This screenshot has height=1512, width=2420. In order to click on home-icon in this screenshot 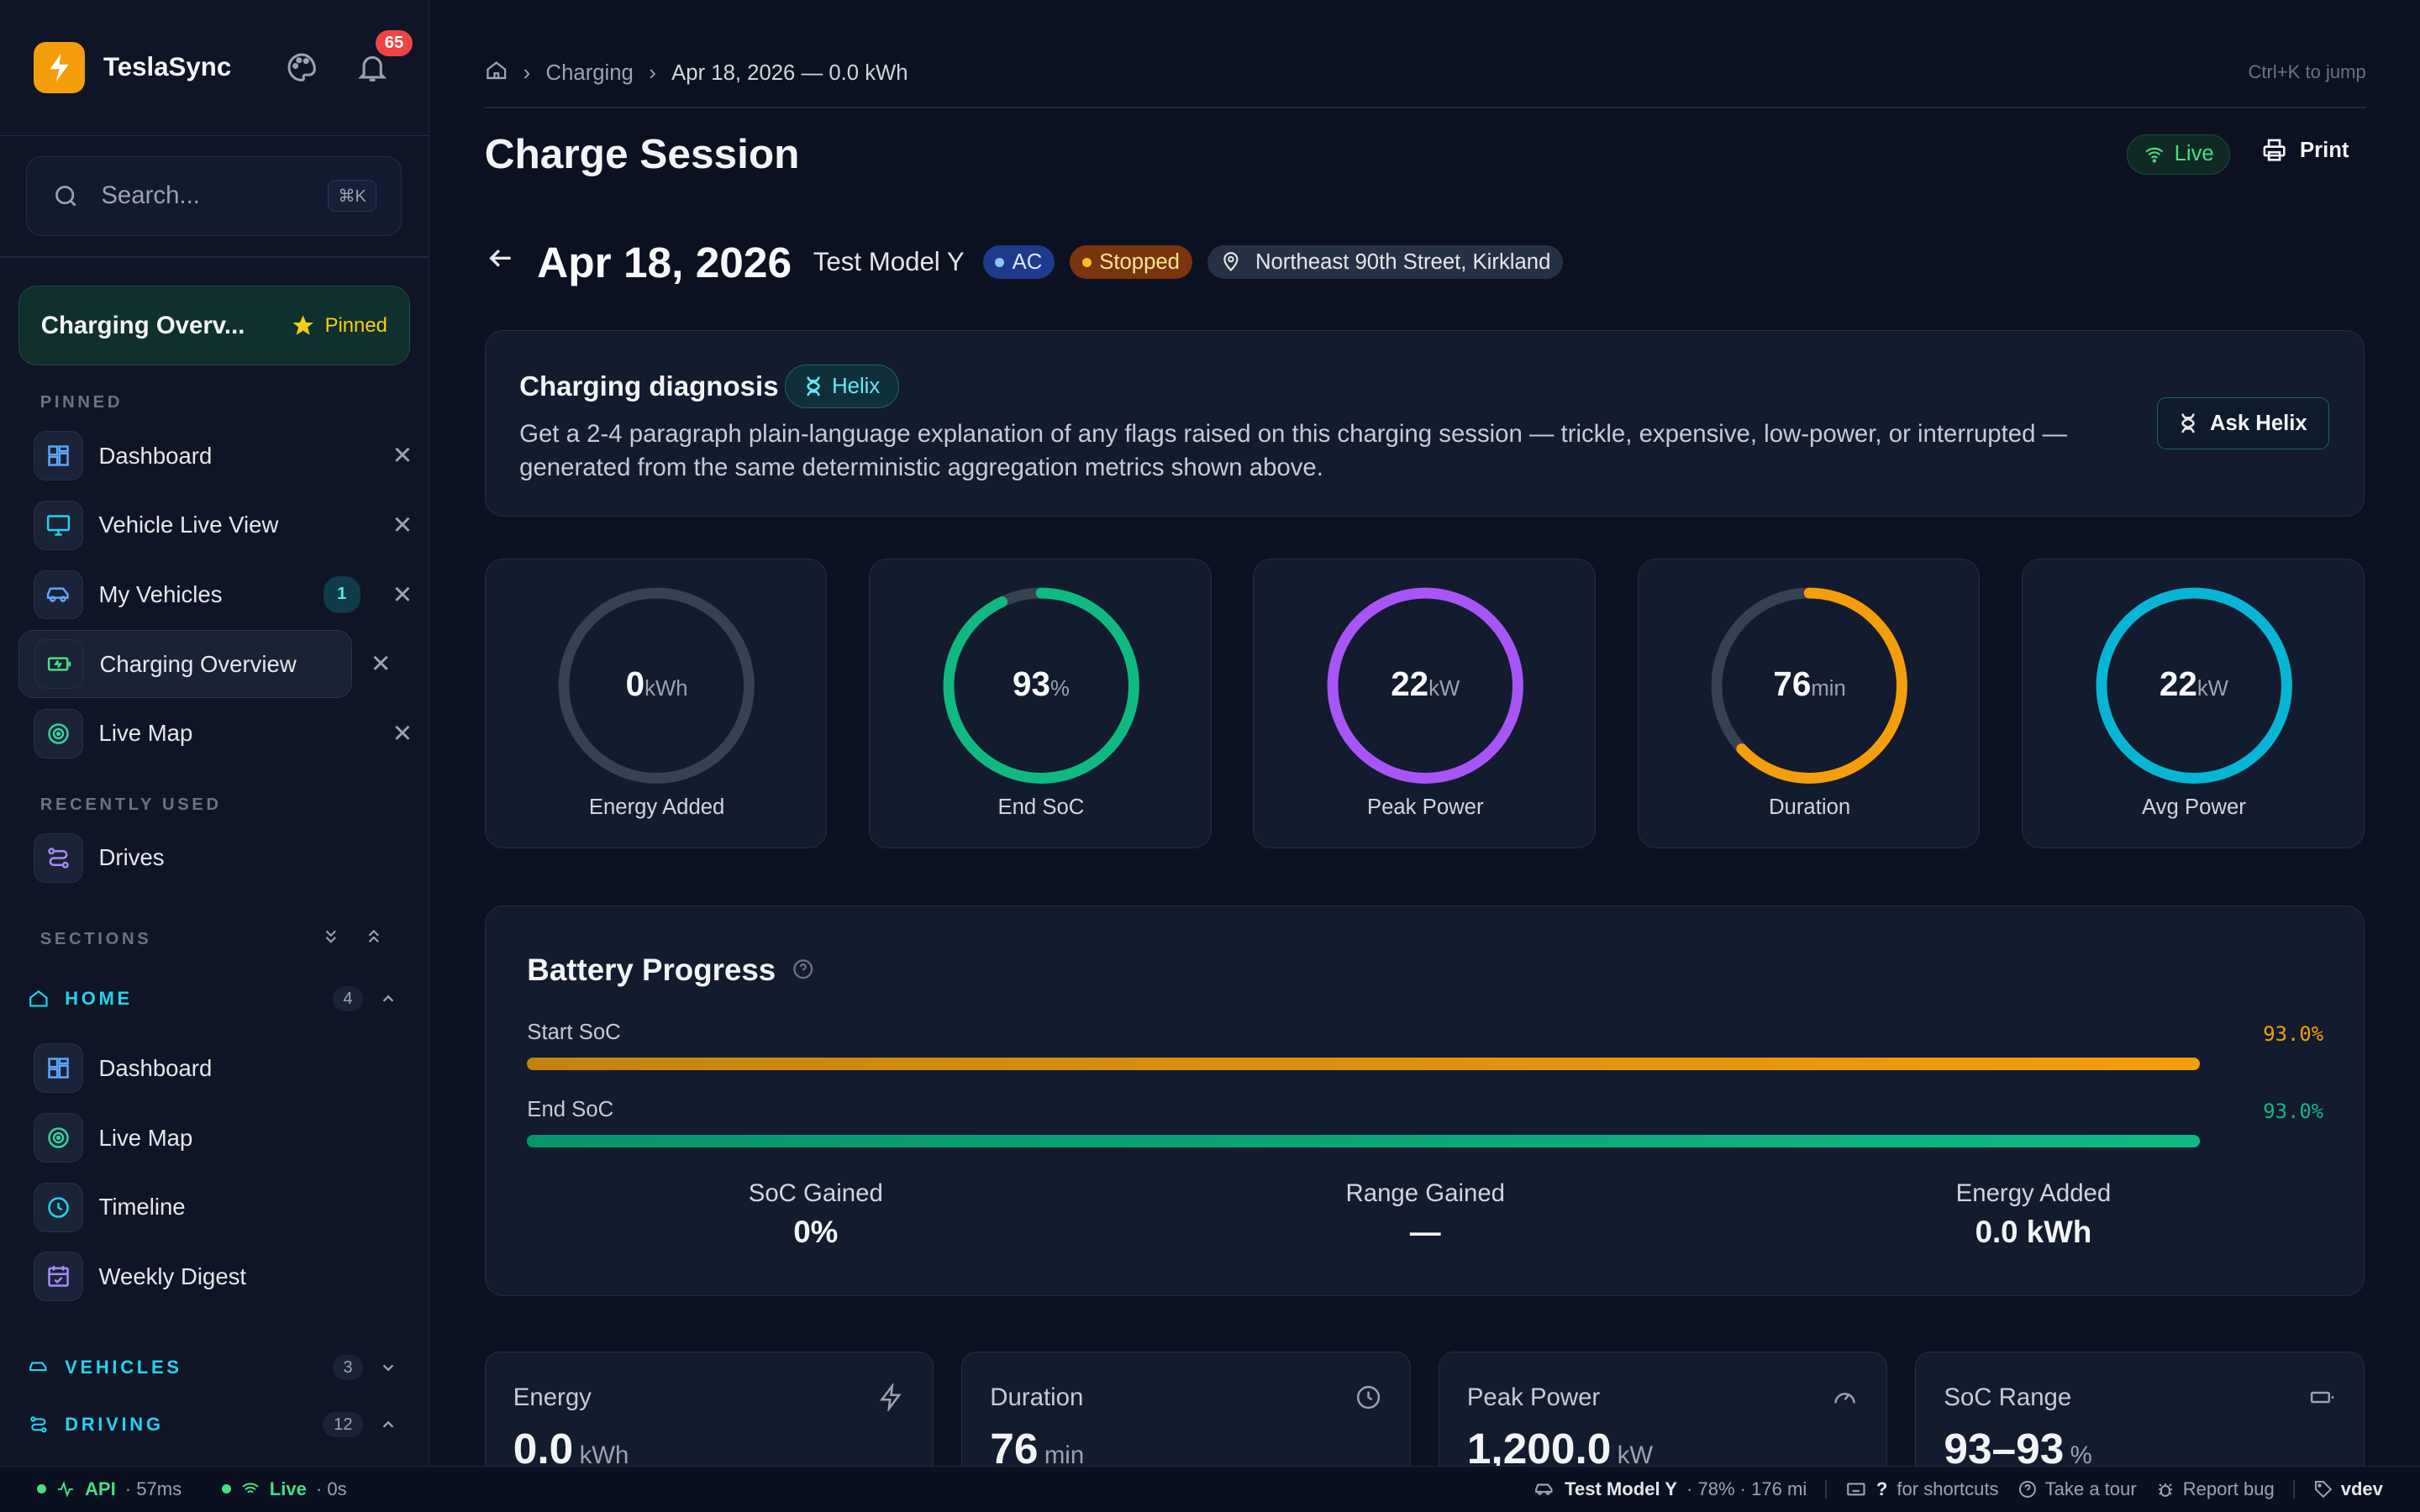, I will do `click(496, 73)`.